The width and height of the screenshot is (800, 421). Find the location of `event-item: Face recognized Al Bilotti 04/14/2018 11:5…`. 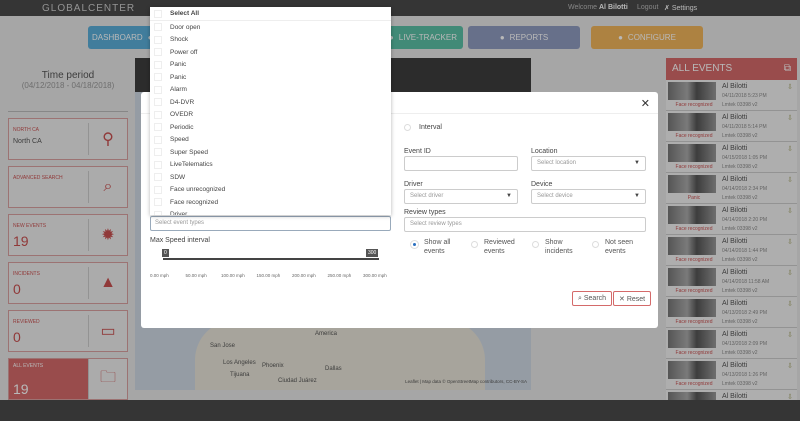

event-item: Face recognized Al Bilotti 04/14/2018 11:5… is located at coordinates (731, 281).